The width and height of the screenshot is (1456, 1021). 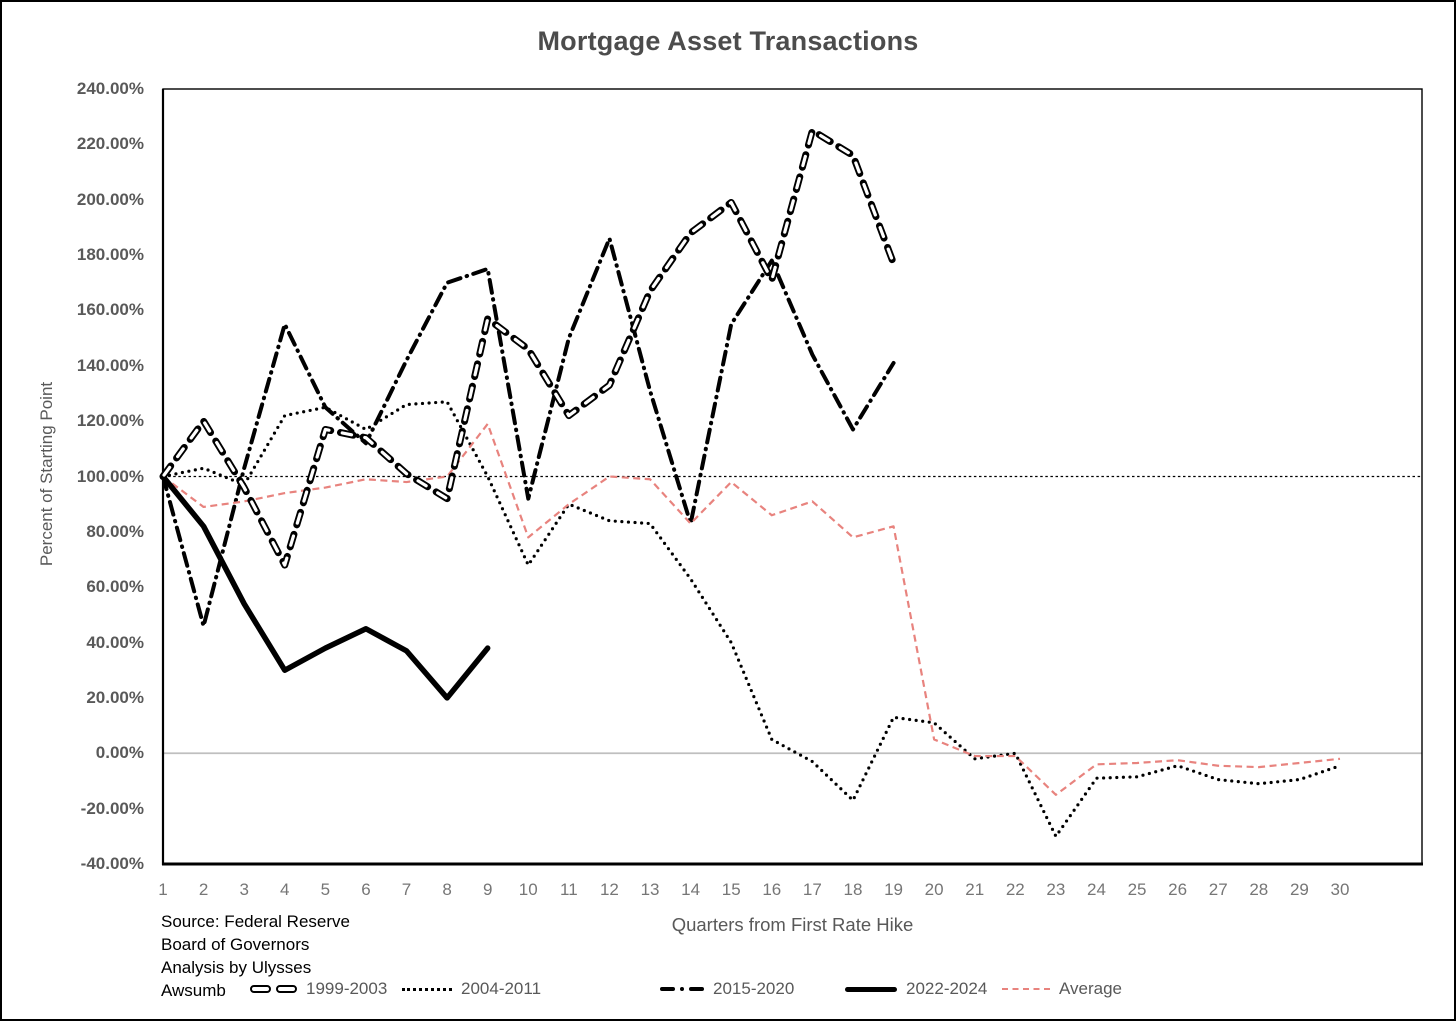 I want to click on pink-dashed-swatch-icon, so click(x=1026, y=989).